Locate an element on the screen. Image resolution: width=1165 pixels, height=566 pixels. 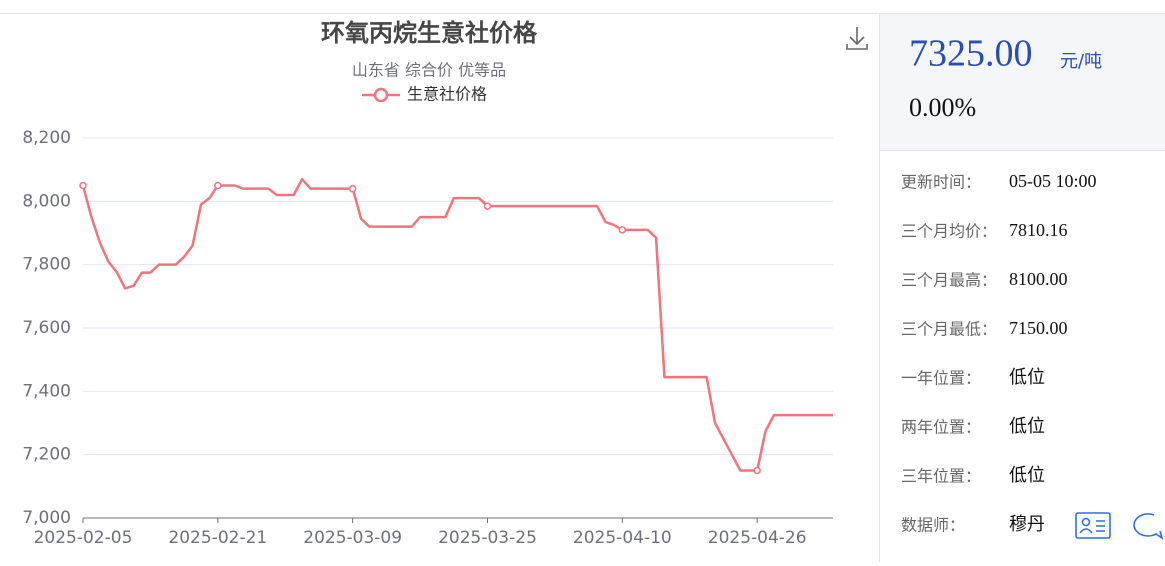
info-label: 两年位置： is located at coordinates (941, 427).